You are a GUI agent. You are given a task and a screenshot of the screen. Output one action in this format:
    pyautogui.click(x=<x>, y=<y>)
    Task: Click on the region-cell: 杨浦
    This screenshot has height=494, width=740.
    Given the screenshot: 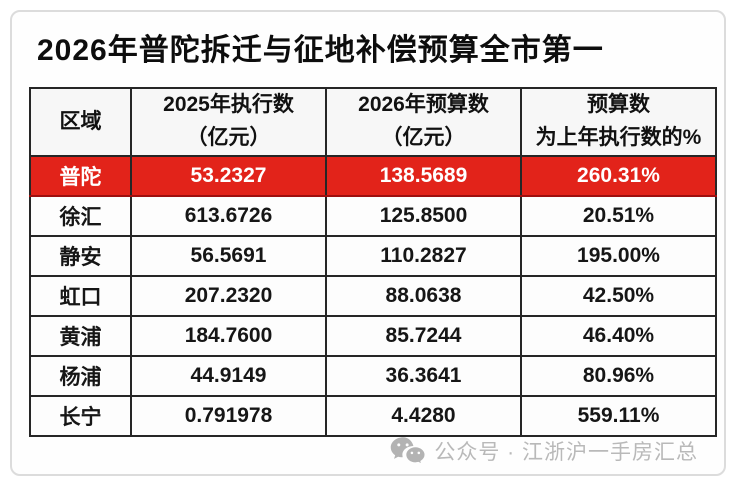 What is the action you would take?
    pyautogui.click(x=80, y=376)
    